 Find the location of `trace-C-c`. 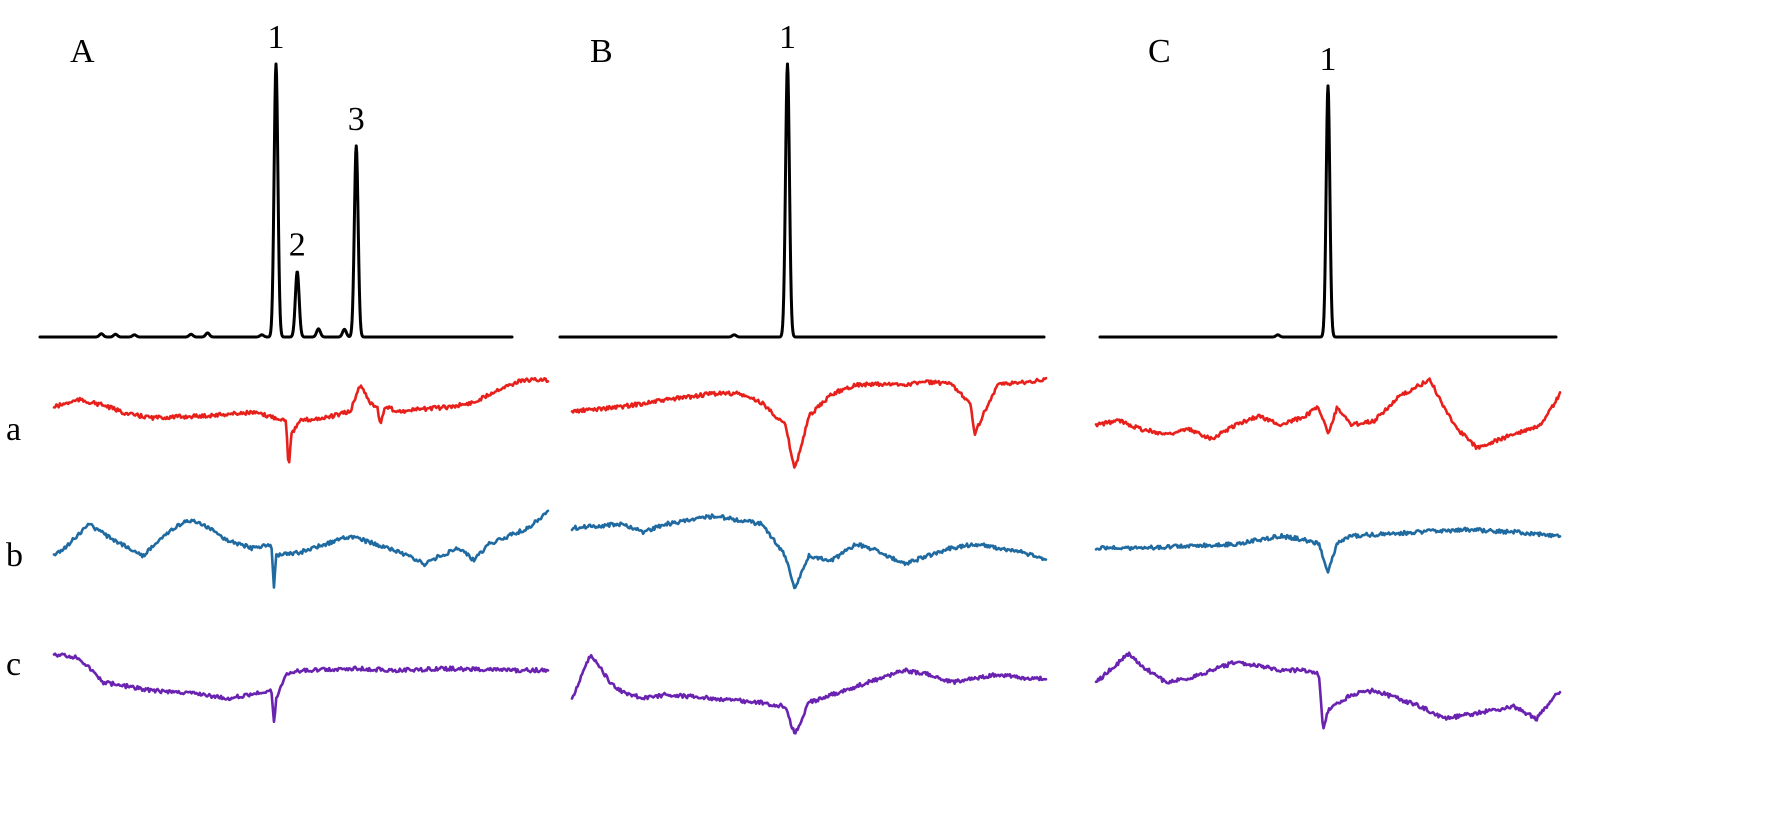

trace-C-c is located at coordinates (1328, 690).